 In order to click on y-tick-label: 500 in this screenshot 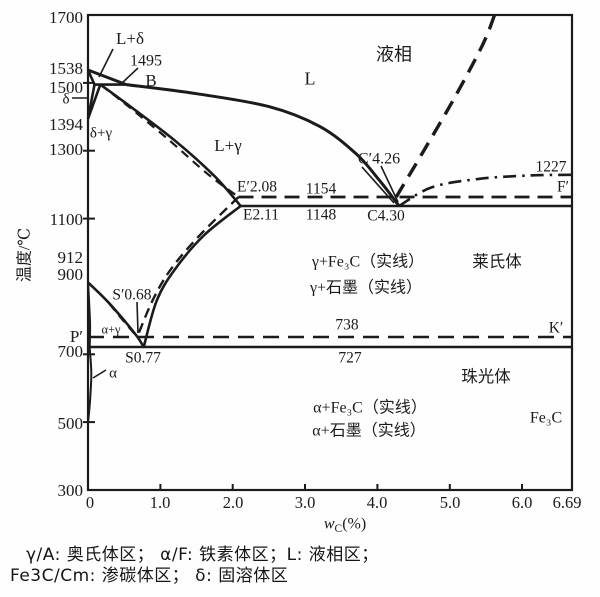, I will do `click(71, 423)`.